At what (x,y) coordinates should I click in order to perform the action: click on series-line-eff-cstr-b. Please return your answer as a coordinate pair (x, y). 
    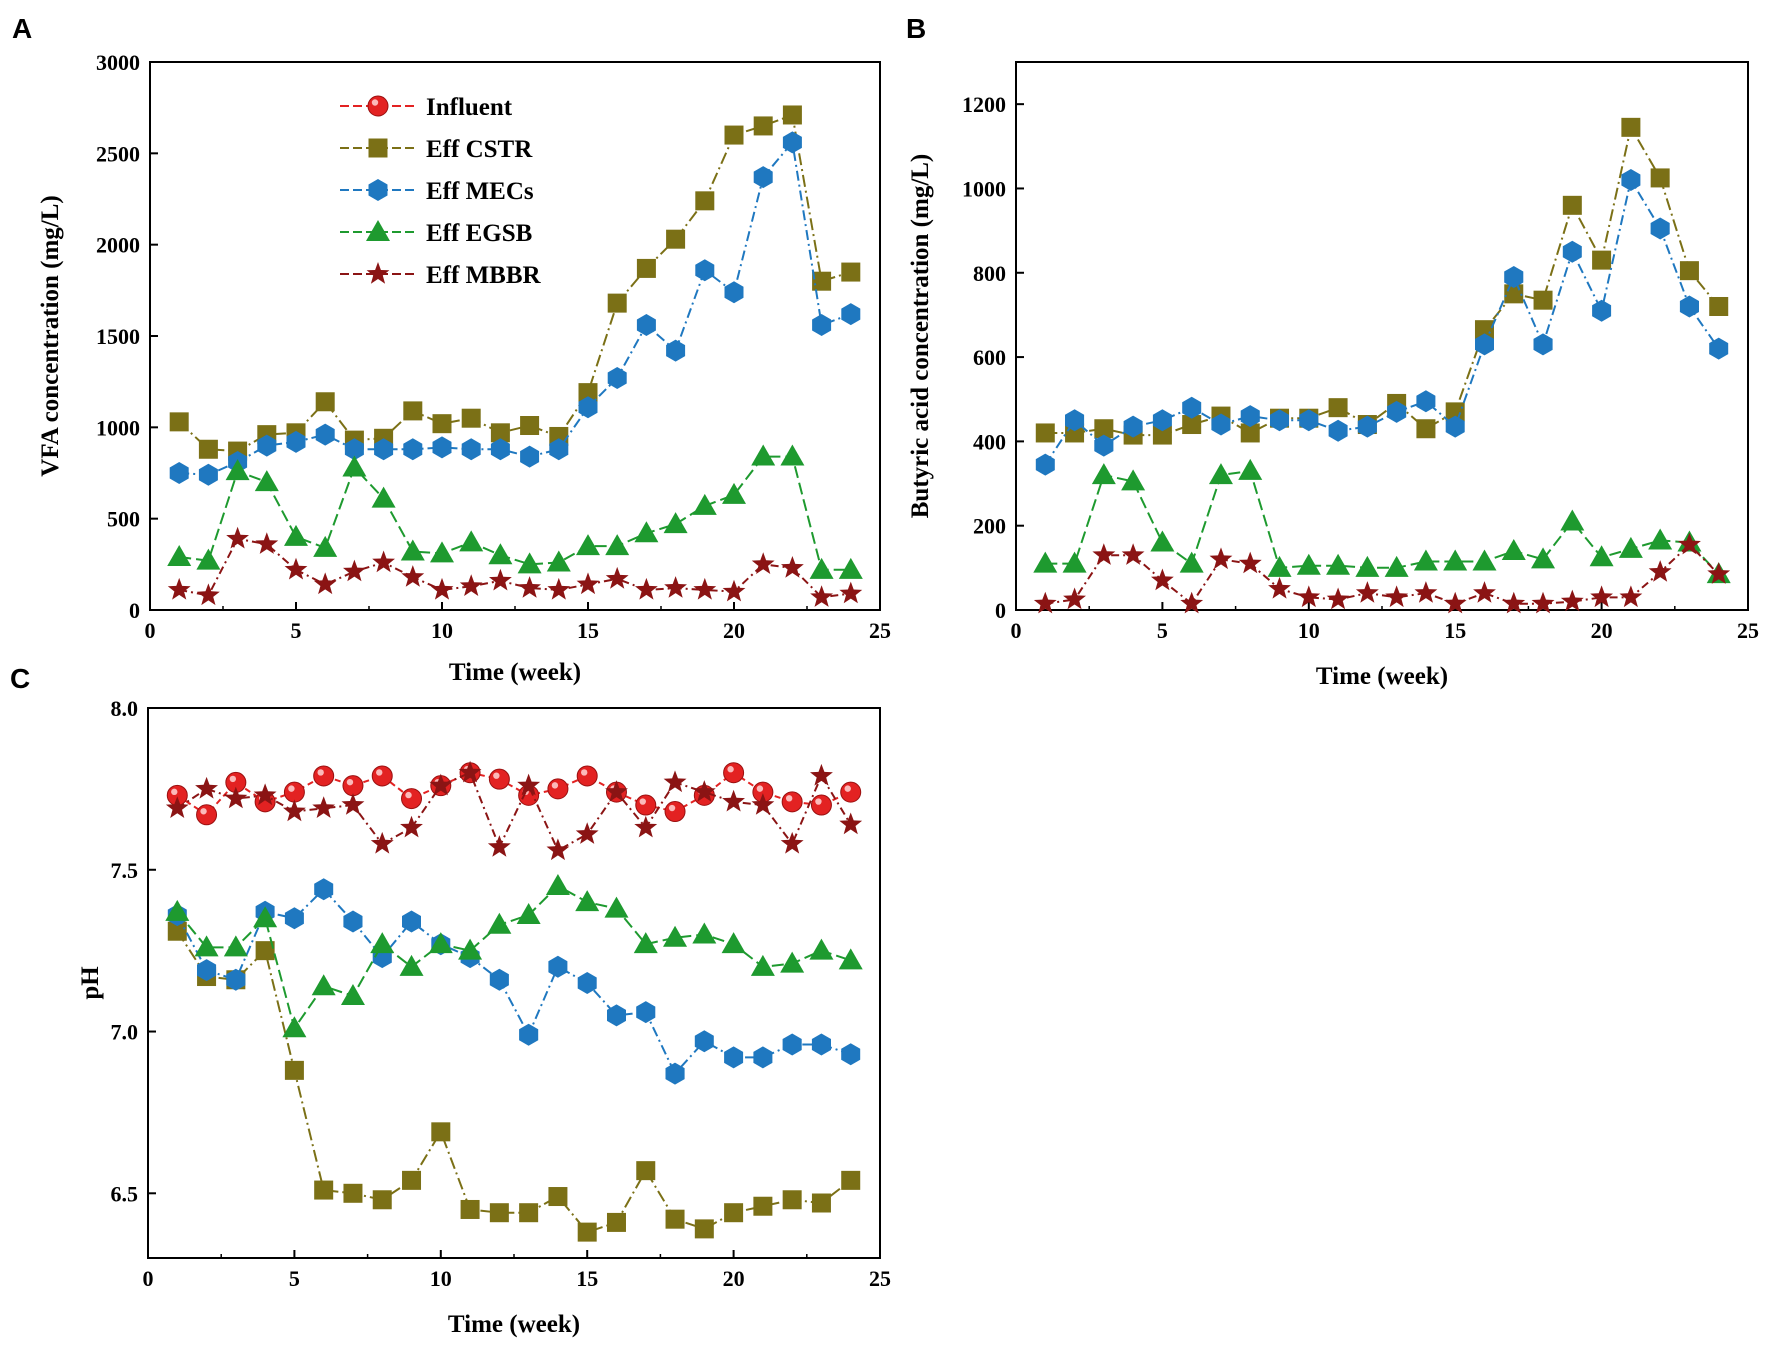
    Looking at the image, I should click on (1382, 280).